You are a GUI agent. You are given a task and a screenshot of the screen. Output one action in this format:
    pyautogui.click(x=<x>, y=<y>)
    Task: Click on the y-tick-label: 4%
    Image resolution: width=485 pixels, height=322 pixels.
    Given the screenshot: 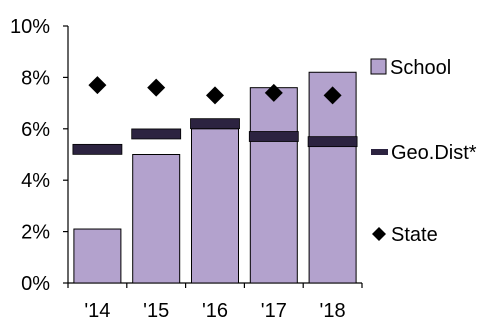 What is the action you would take?
    pyautogui.click(x=35, y=181)
    